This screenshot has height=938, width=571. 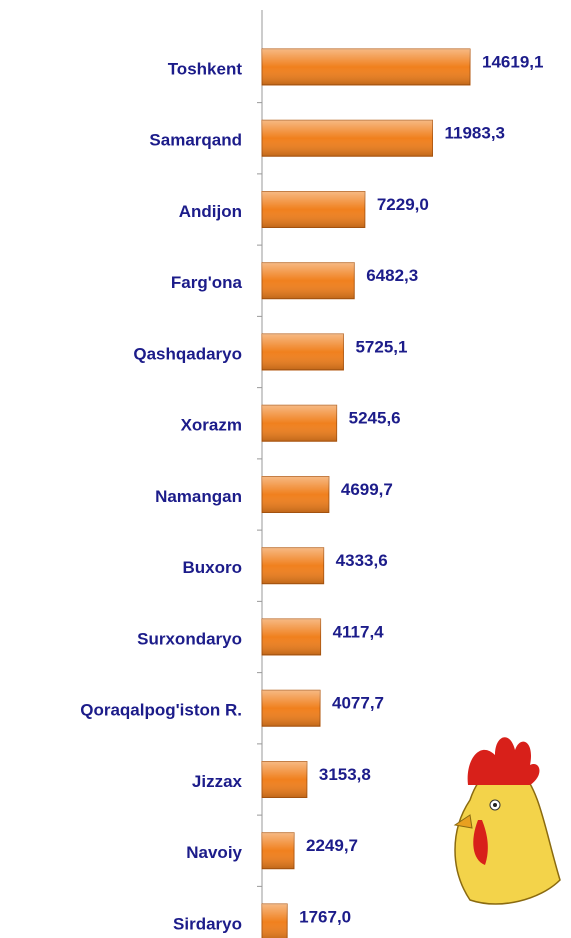 I want to click on value-label: 14619,1, so click(x=512, y=61).